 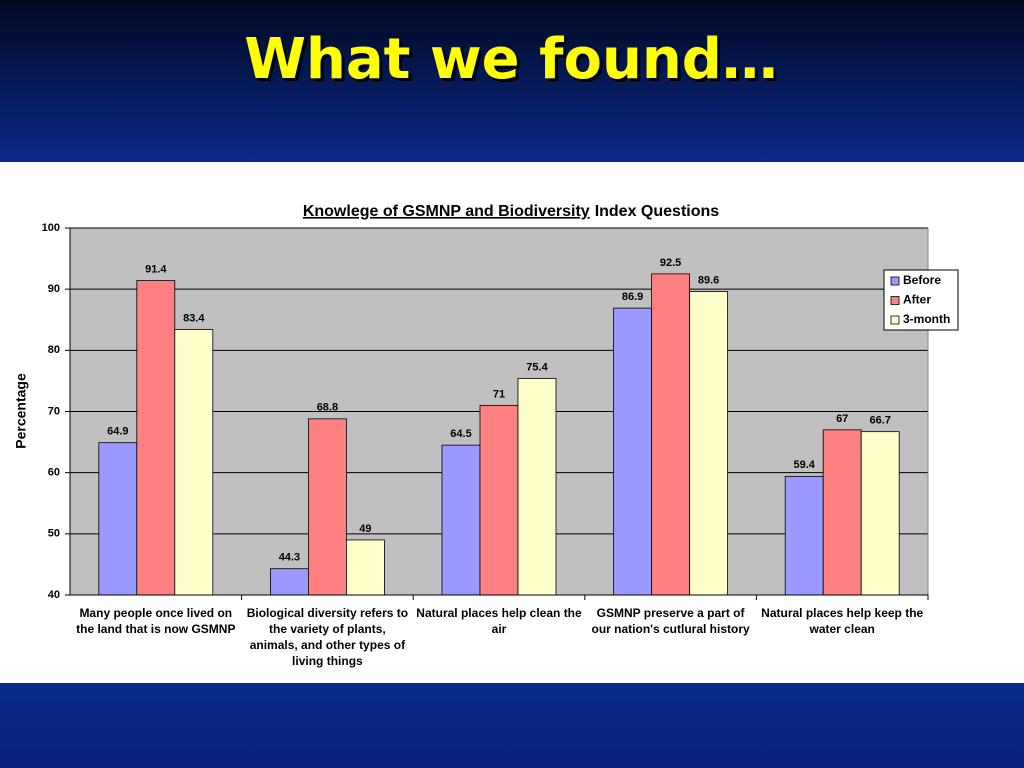 What do you see at coordinates (632, 297) in the screenshot?
I see `value-label: 86.9` at bounding box center [632, 297].